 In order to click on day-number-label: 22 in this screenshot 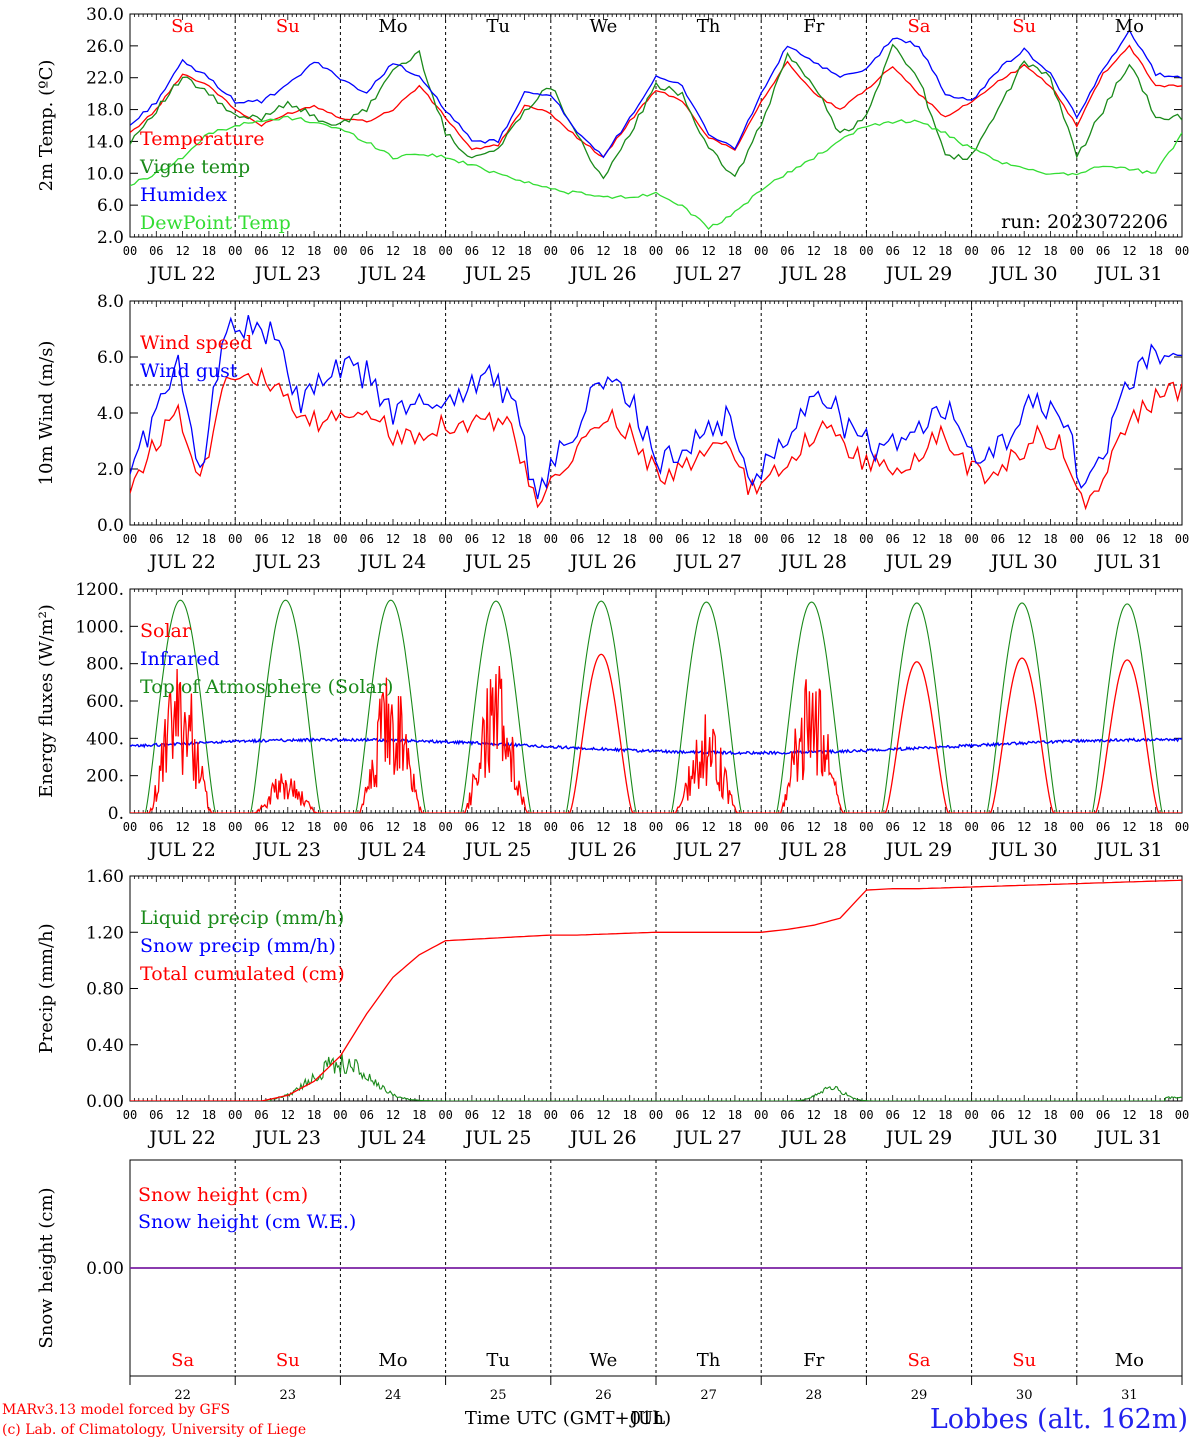, I will do `click(182, 1395)`.